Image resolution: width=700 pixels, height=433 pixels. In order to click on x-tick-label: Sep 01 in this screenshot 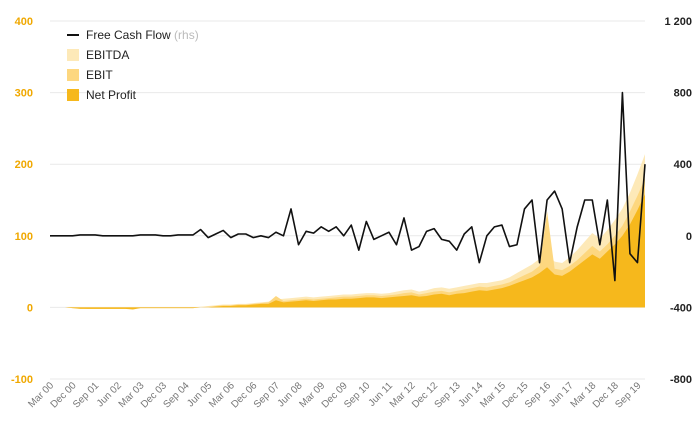, I will do `click(86, 395)`.